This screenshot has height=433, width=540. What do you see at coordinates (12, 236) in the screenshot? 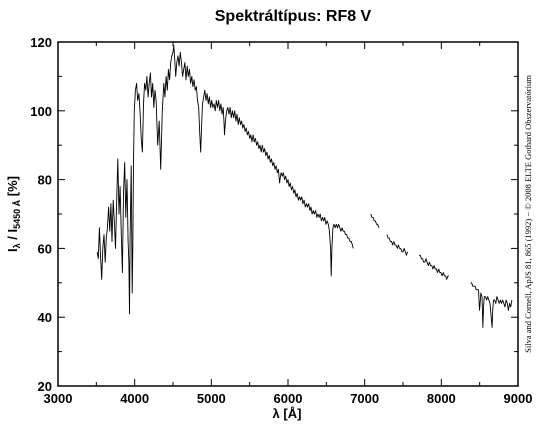
I see `y-axis-label-mid: / I` at bounding box center [12, 236].